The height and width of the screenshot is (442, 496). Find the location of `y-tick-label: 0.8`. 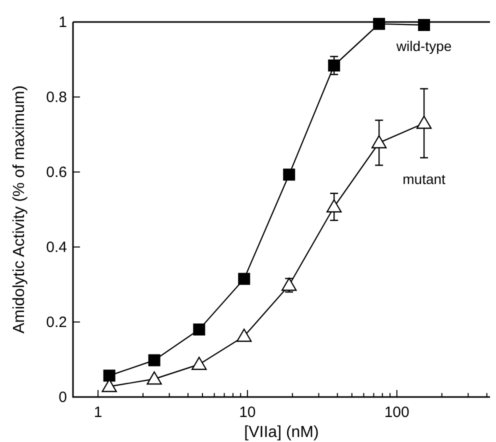

y-tick-label: 0.8 is located at coordinates (56, 97).